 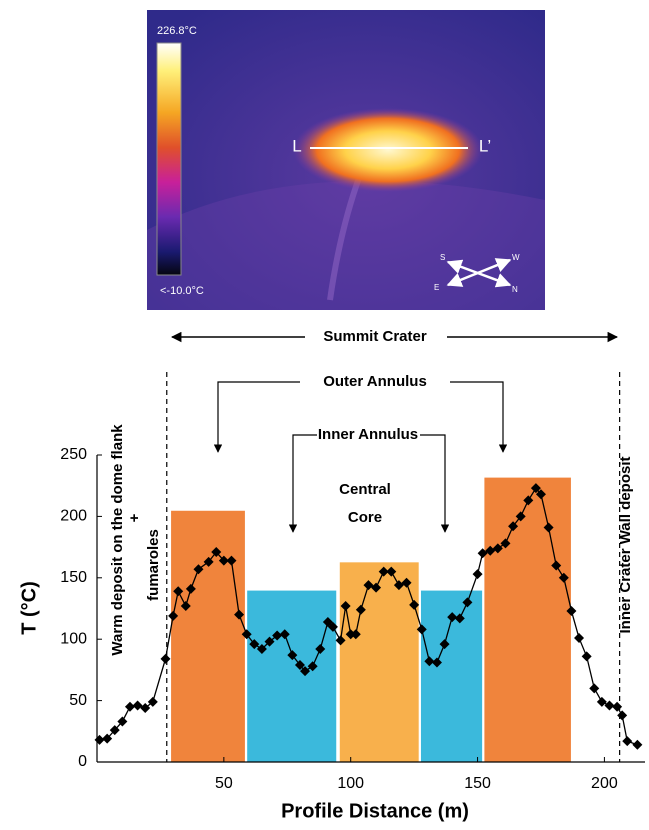 What do you see at coordinates (73, 577) in the screenshot?
I see `y-tick-label: 150` at bounding box center [73, 577].